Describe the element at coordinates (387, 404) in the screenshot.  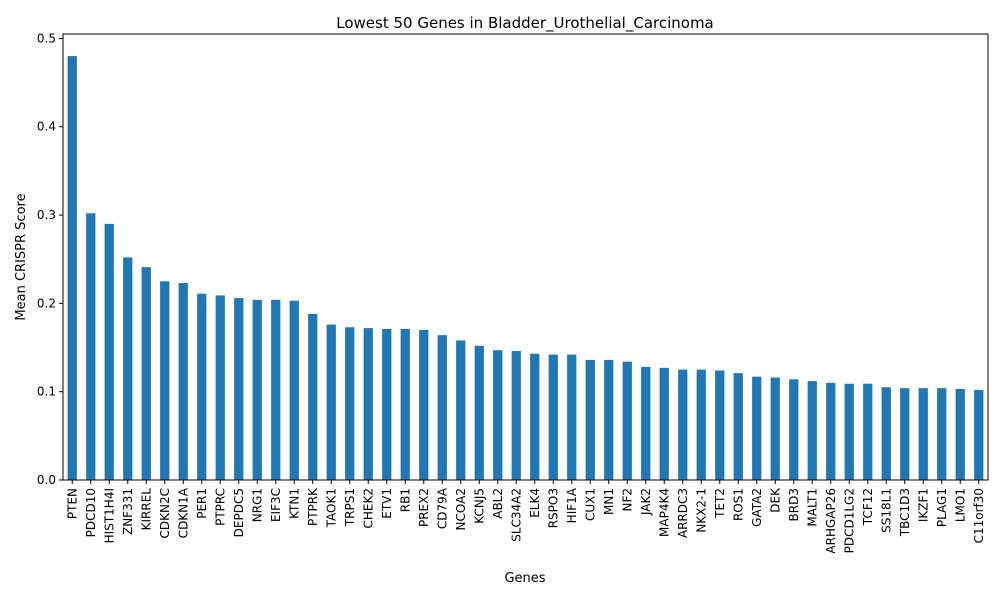
I see `bar-etv1` at that location.